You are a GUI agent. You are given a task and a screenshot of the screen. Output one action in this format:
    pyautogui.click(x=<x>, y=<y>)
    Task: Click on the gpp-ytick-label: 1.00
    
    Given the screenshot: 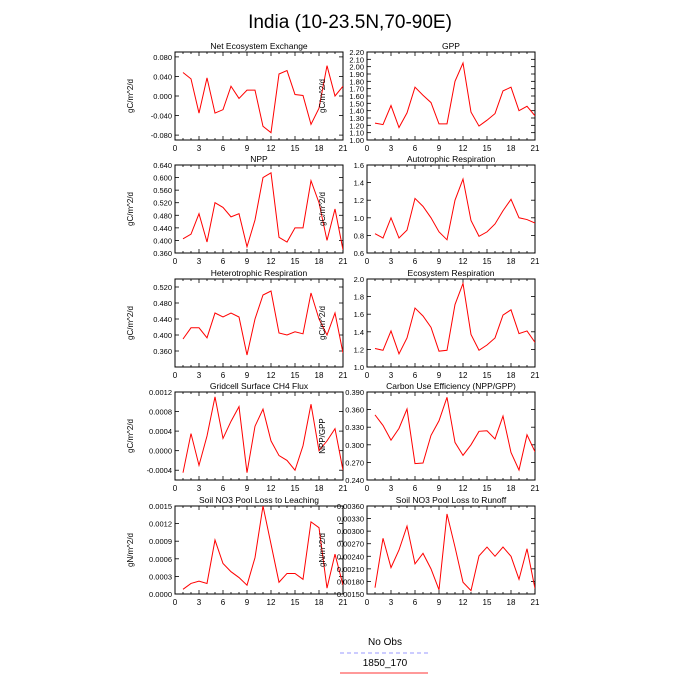 What is the action you would take?
    pyautogui.click(x=356, y=140)
    